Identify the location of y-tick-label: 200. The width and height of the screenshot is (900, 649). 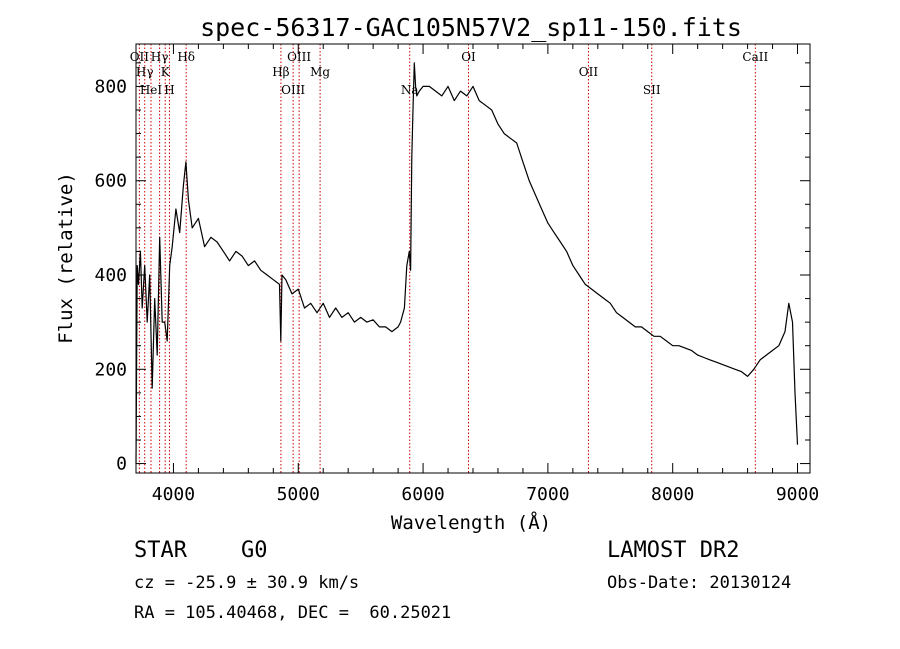
(110, 369).